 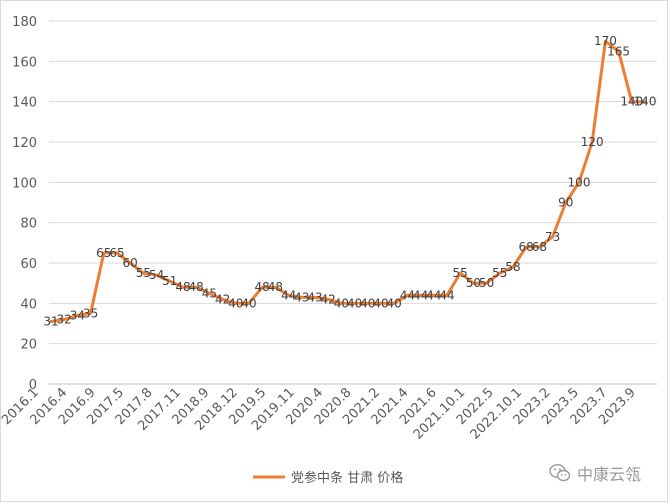 I want to click on y-tick-label: 180, so click(x=24, y=22).